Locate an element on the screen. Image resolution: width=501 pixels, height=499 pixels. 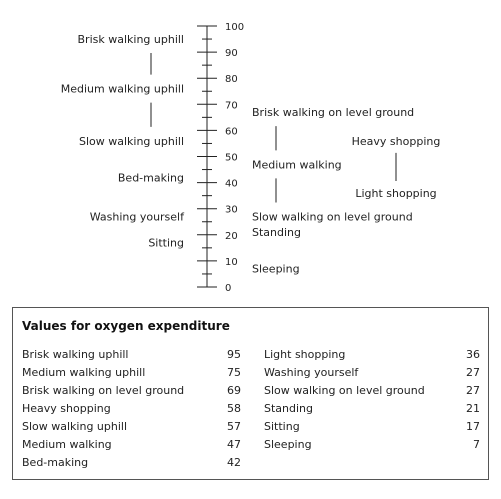
activity-label-middle: Slow walking on level ground is located at coordinates (332, 217).